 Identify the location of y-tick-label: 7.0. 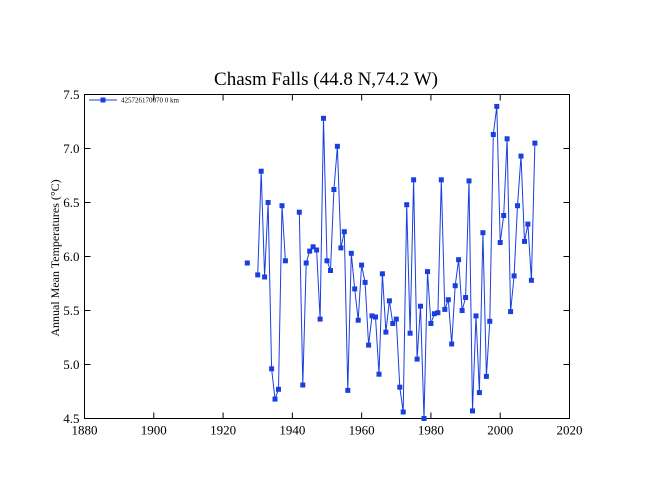
(71, 148).